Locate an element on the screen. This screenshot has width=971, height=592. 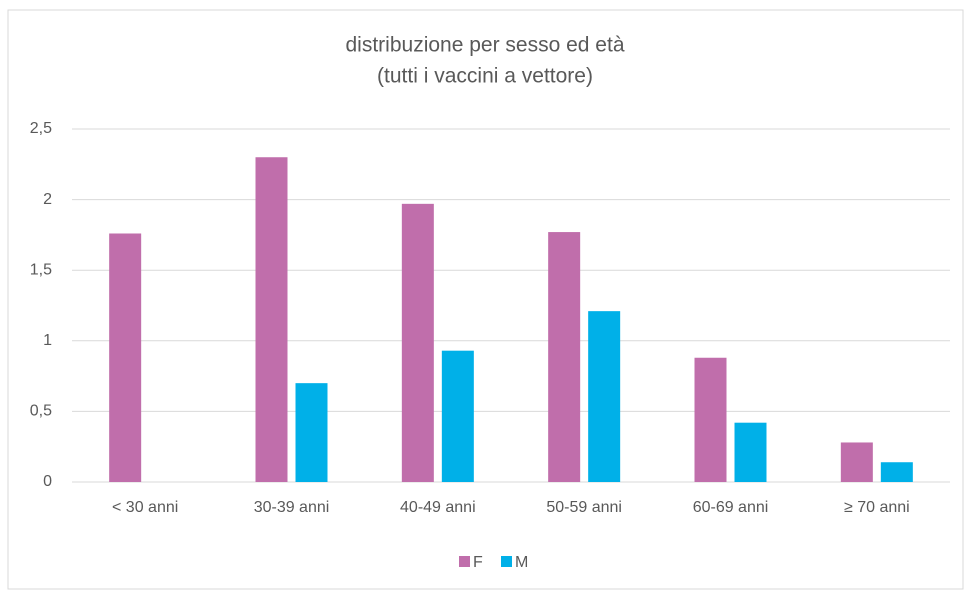
x-tick-label: < 30 anni is located at coordinates (145, 507).